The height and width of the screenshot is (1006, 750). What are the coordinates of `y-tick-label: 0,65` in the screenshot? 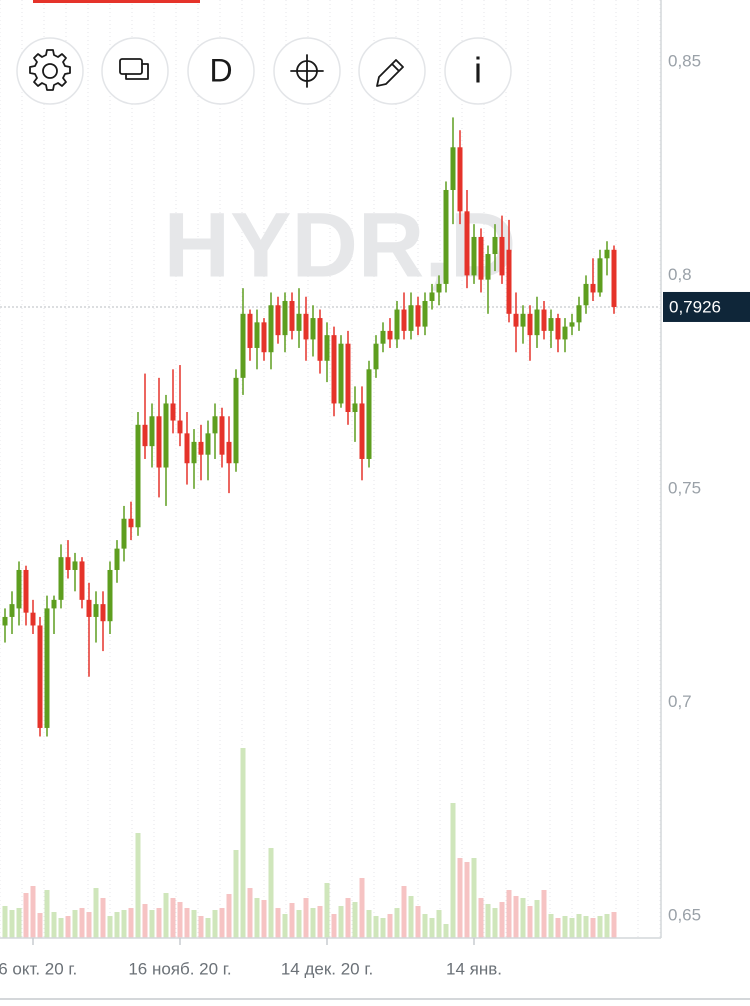 It's located at (684, 914).